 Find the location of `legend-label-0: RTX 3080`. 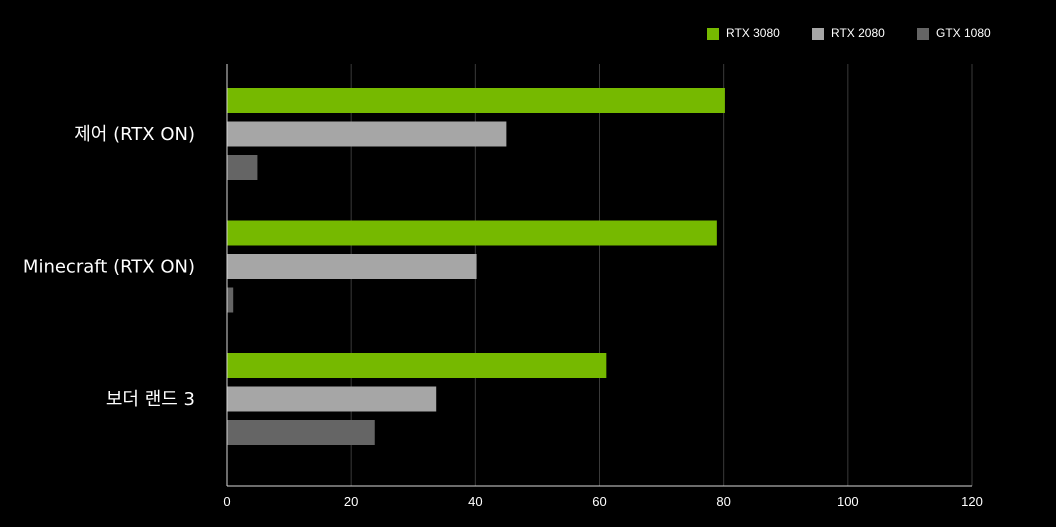

legend-label-0: RTX 3080 is located at coordinates (753, 33).